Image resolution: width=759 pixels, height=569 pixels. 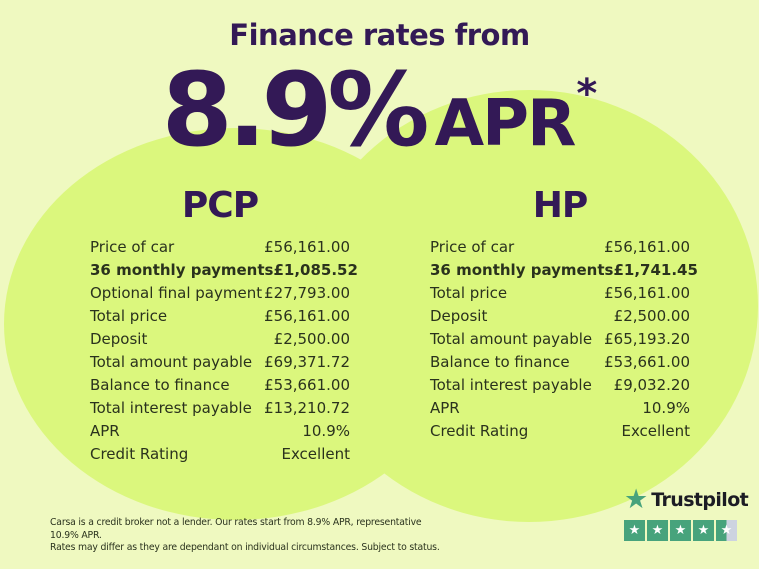 What do you see at coordinates (636, 499) in the screenshot?
I see `trustpilot-star-icon: ★` at bounding box center [636, 499].